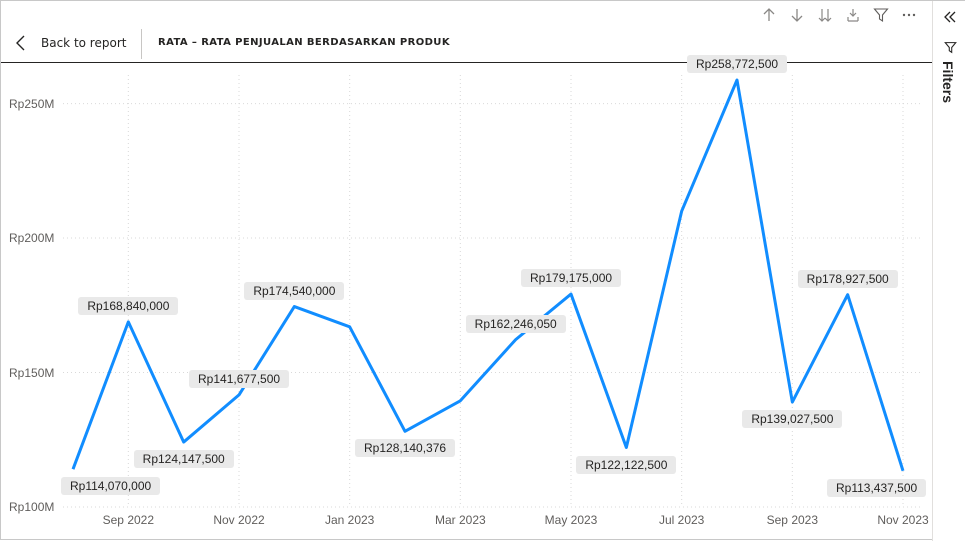 The width and height of the screenshot is (965, 541). I want to click on data-label: Rp122,122,500, so click(626, 464).